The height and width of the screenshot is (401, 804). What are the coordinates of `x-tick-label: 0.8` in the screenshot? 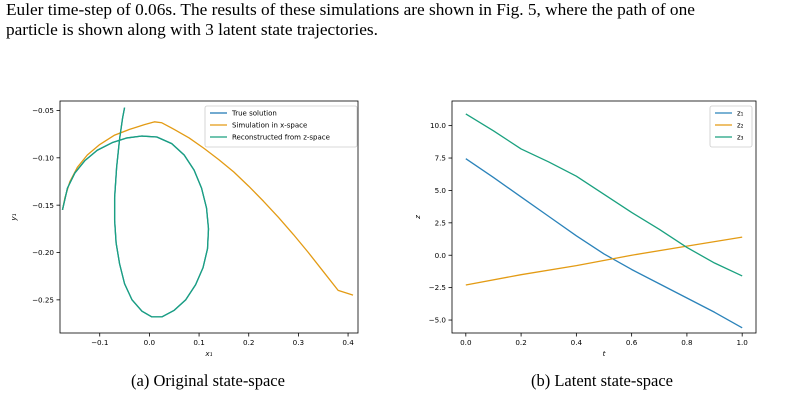 It's located at (687, 342).